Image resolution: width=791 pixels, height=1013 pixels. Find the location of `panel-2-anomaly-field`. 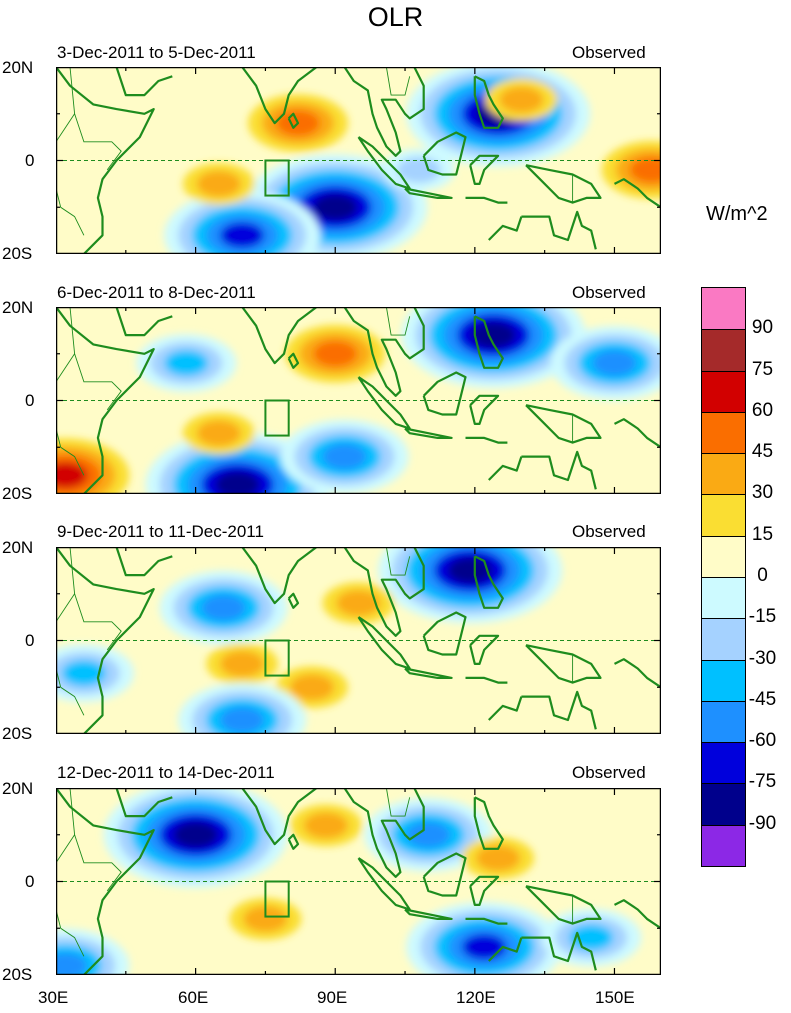

panel-2-anomaly-field is located at coordinates (358, 400).